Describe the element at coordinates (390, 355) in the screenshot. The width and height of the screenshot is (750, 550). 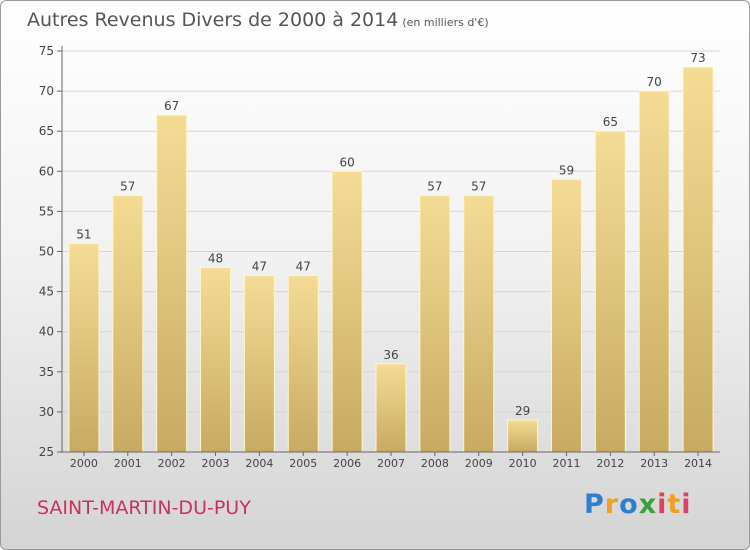
I see `bar-value-label: 36` at that location.